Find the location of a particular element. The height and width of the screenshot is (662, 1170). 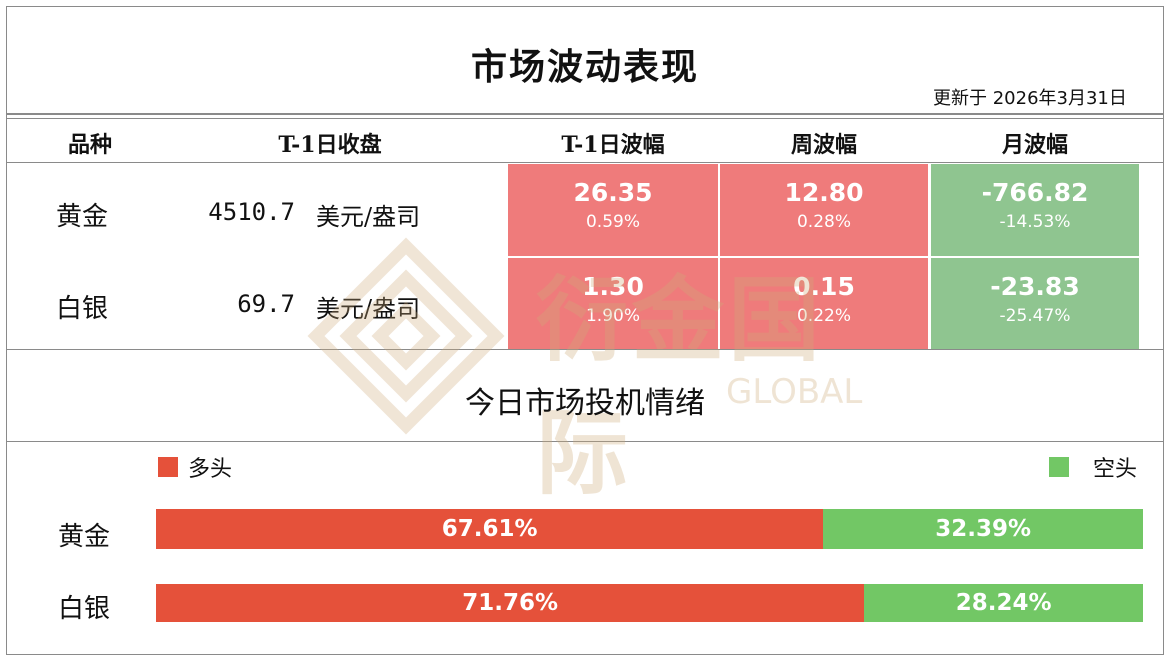

header-month-change: 月波幅 is located at coordinates (1034, 145).